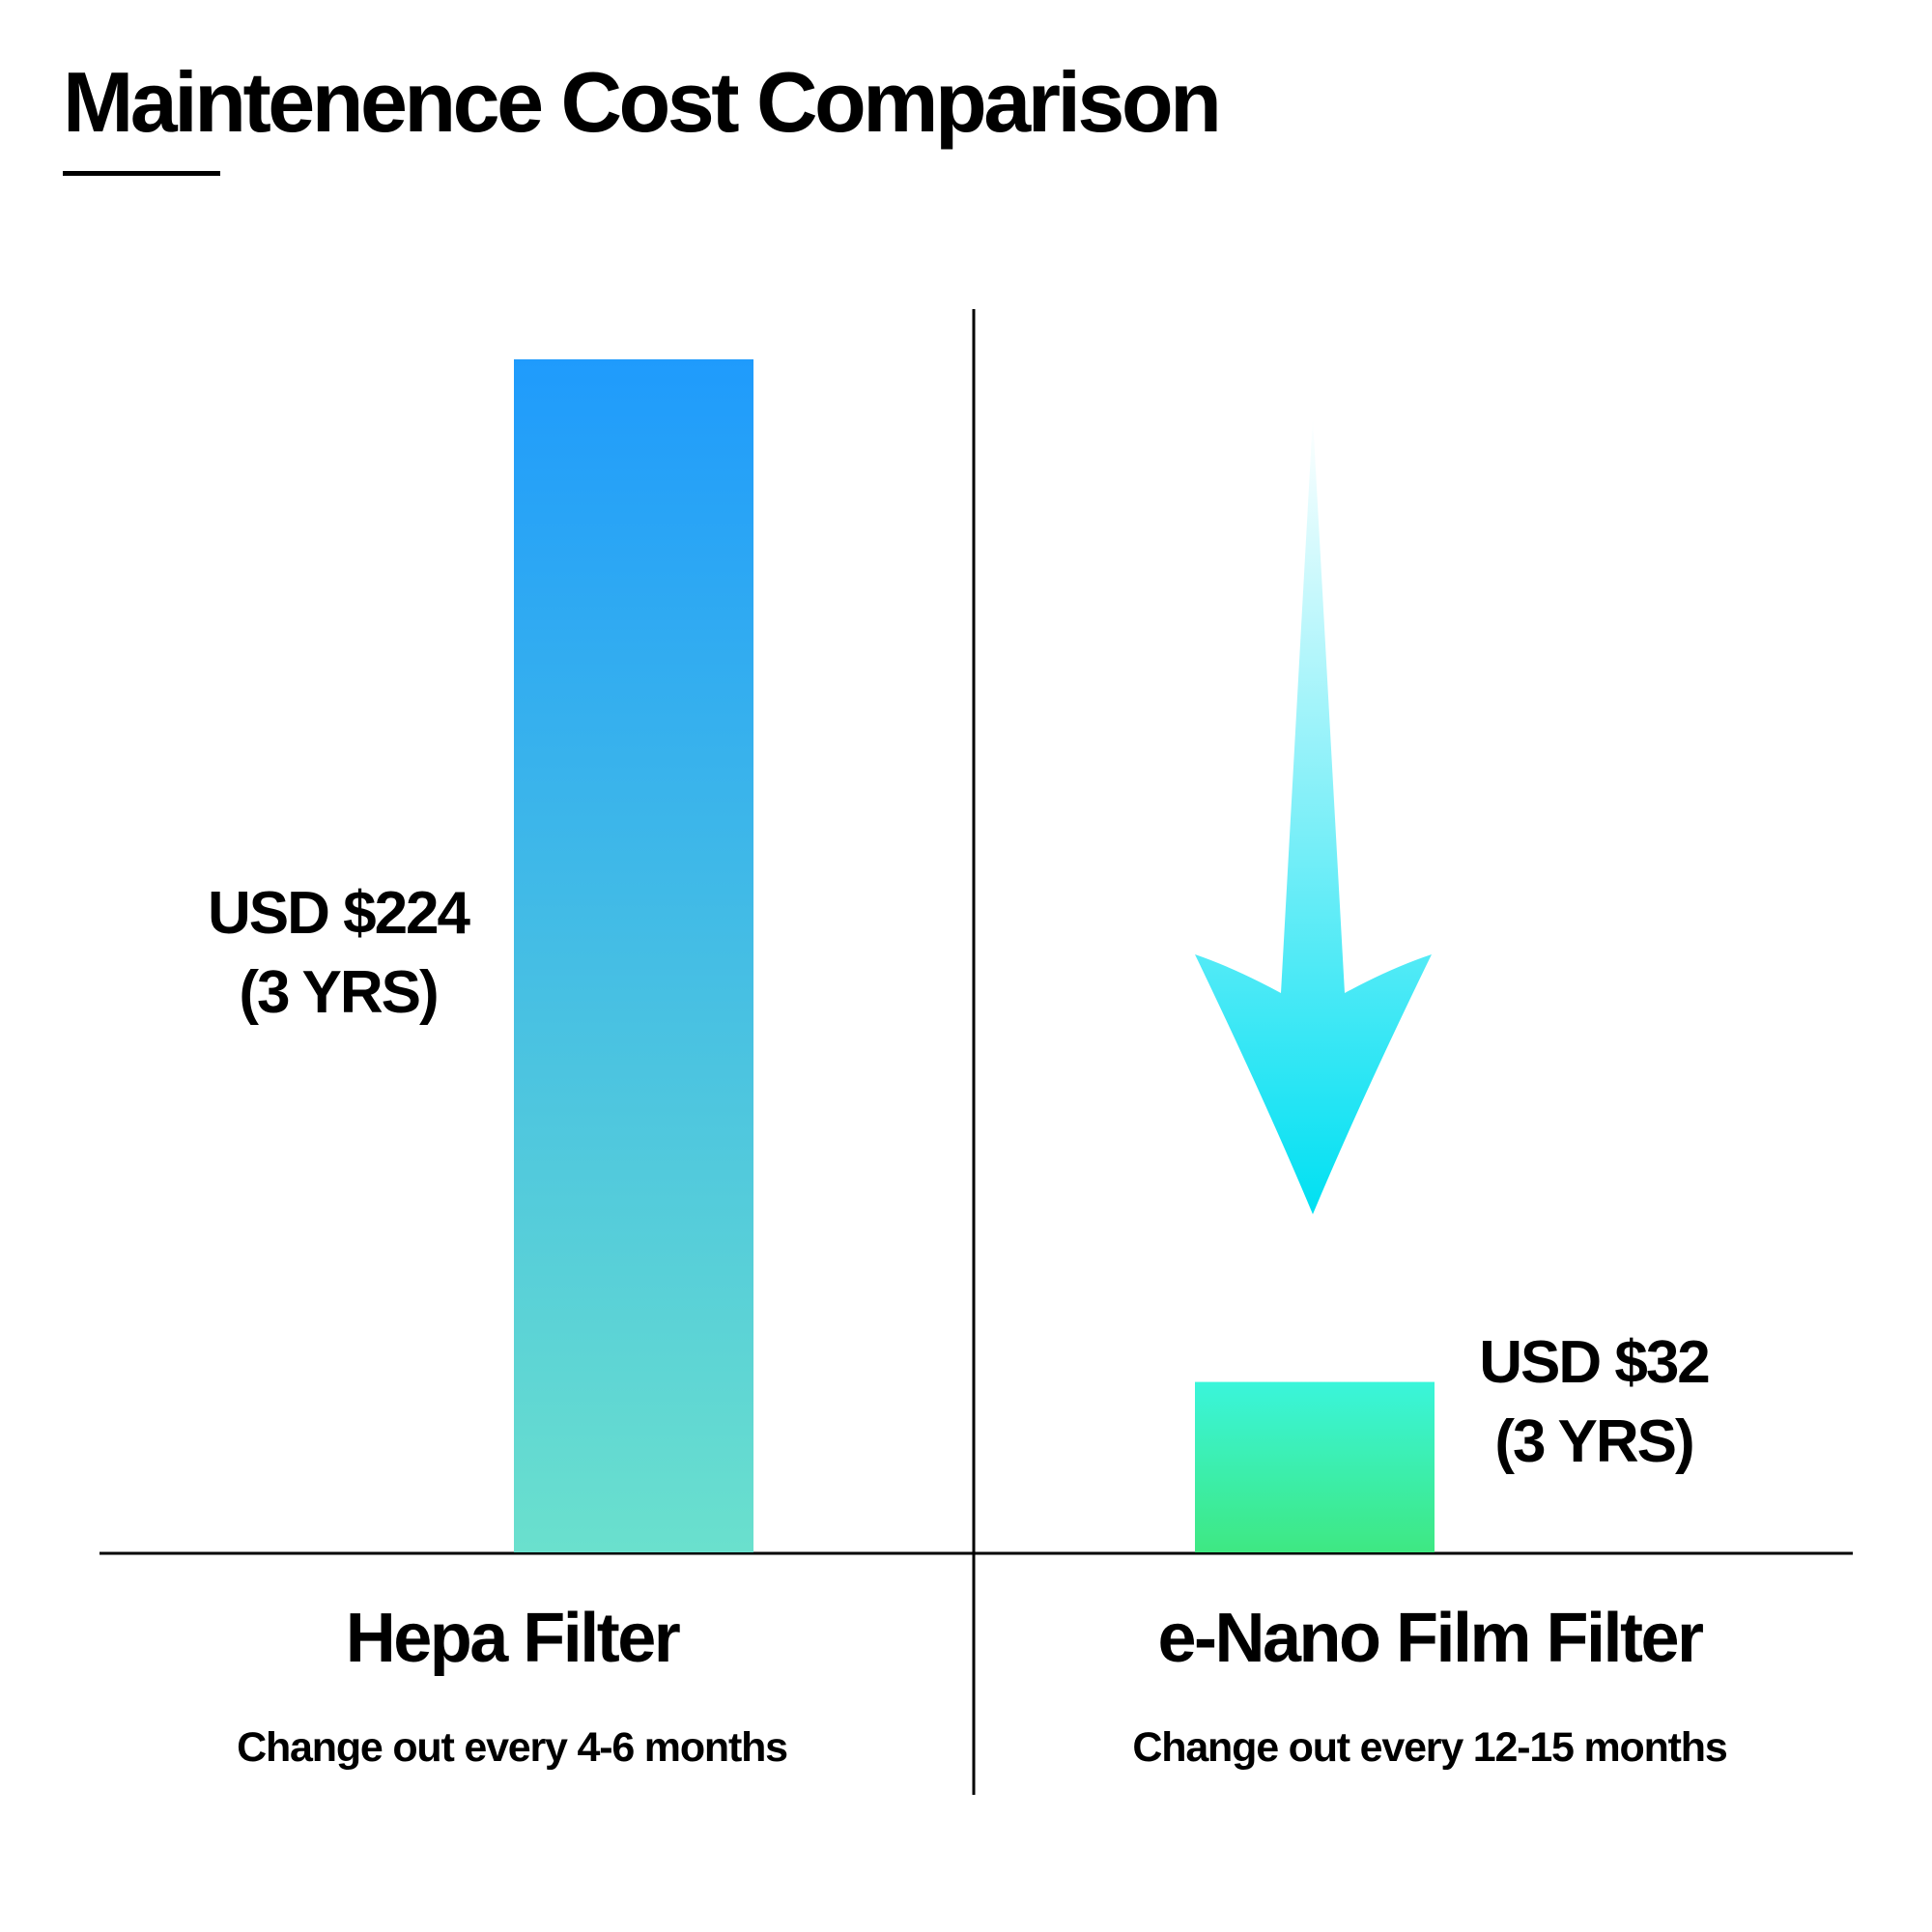  Describe the element at coordinates (1595, 1362) in the screenshot. I see `bar-value-label-enano-amount: USD $32` at that location.